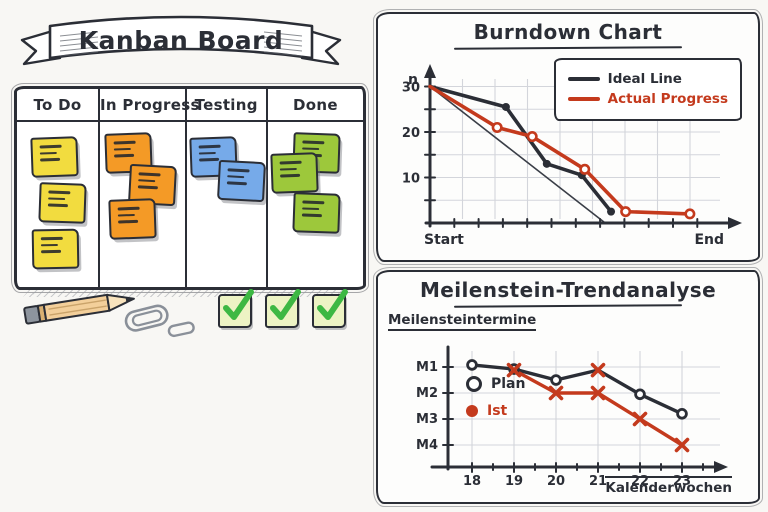 The height and width of the screenshot is (512, 768). What do you see at coordinates (647, 89) in the screenshot?
I see `burndown-legend: Ideal Line Actual Progress` at bounding box center [647, 89].